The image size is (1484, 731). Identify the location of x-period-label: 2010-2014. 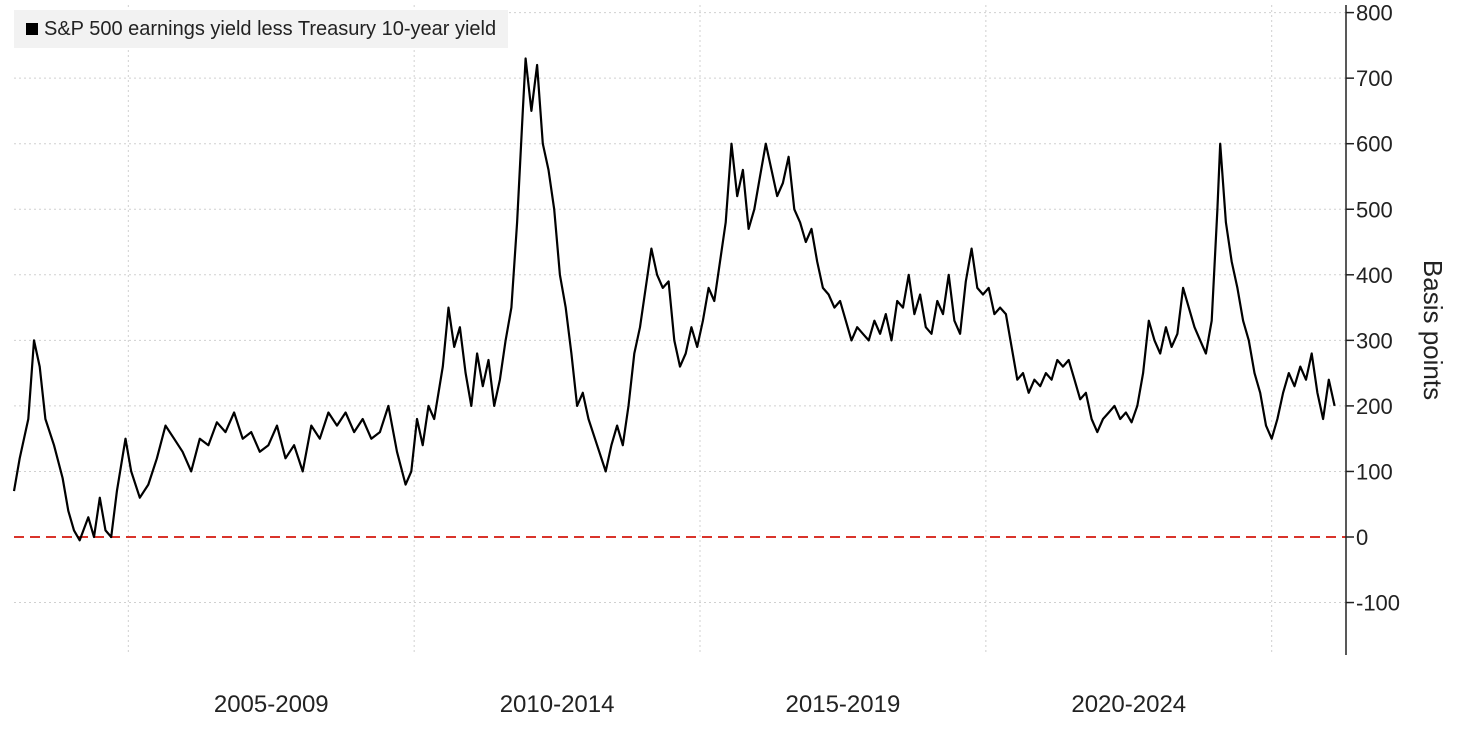
(557, 704).